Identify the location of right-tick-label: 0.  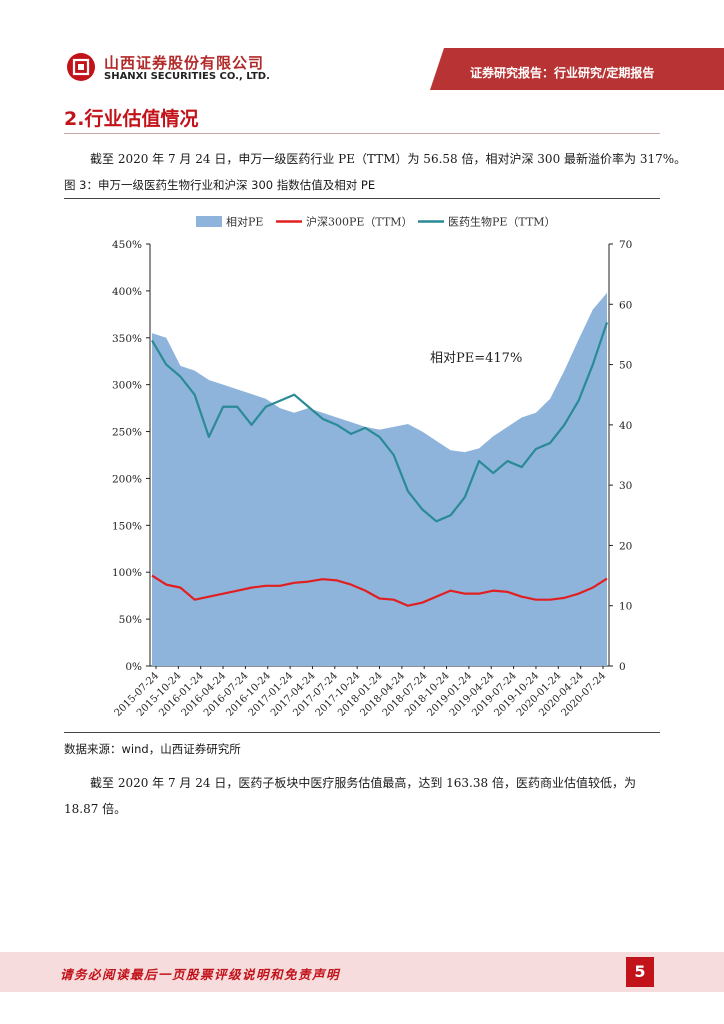
(622, 667).